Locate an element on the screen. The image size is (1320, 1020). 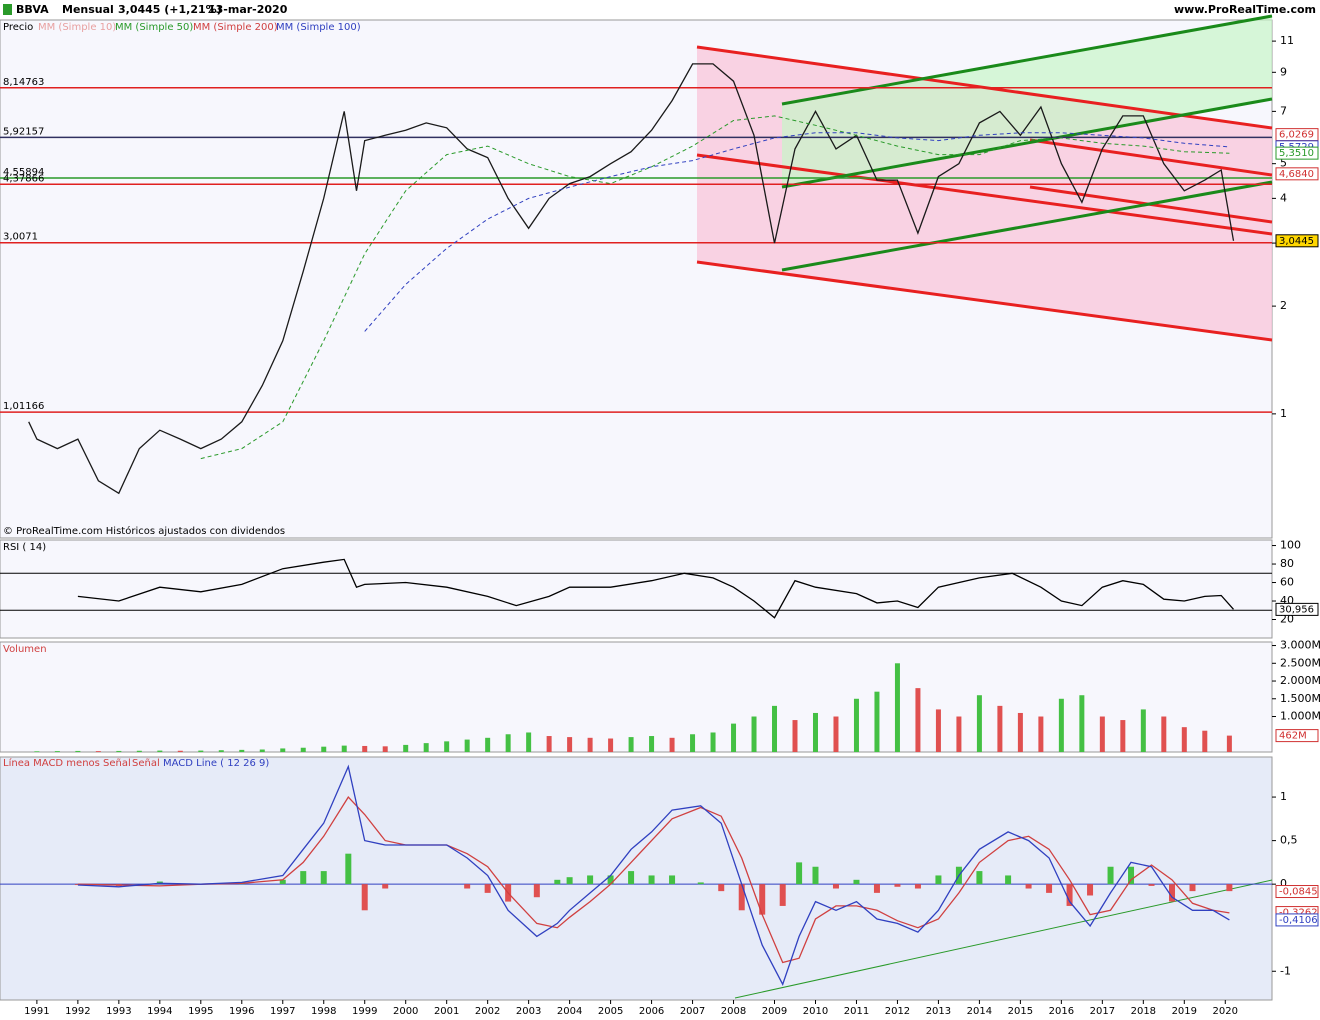
y-tick-label: 9 is located at coordinates (1283, 71).